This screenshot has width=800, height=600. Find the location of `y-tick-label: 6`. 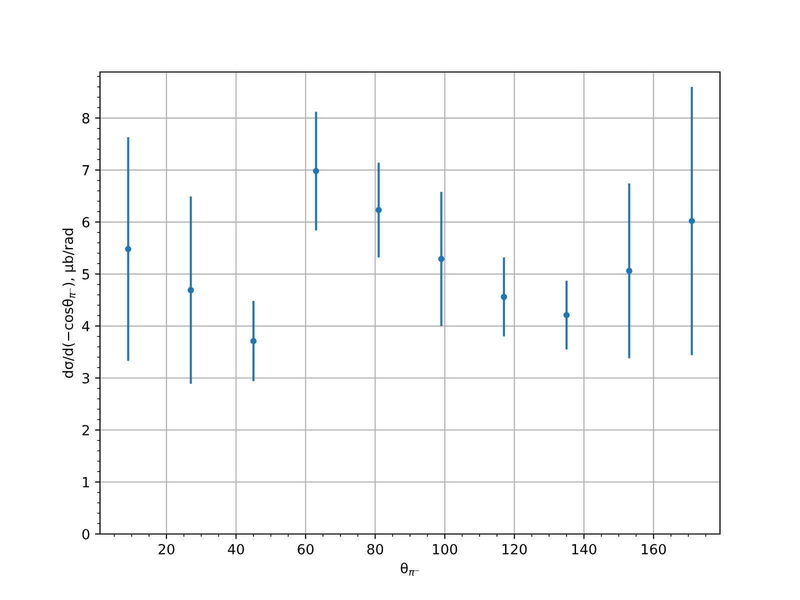

y-tick-label: 6 is located at coordinates (86, 222).